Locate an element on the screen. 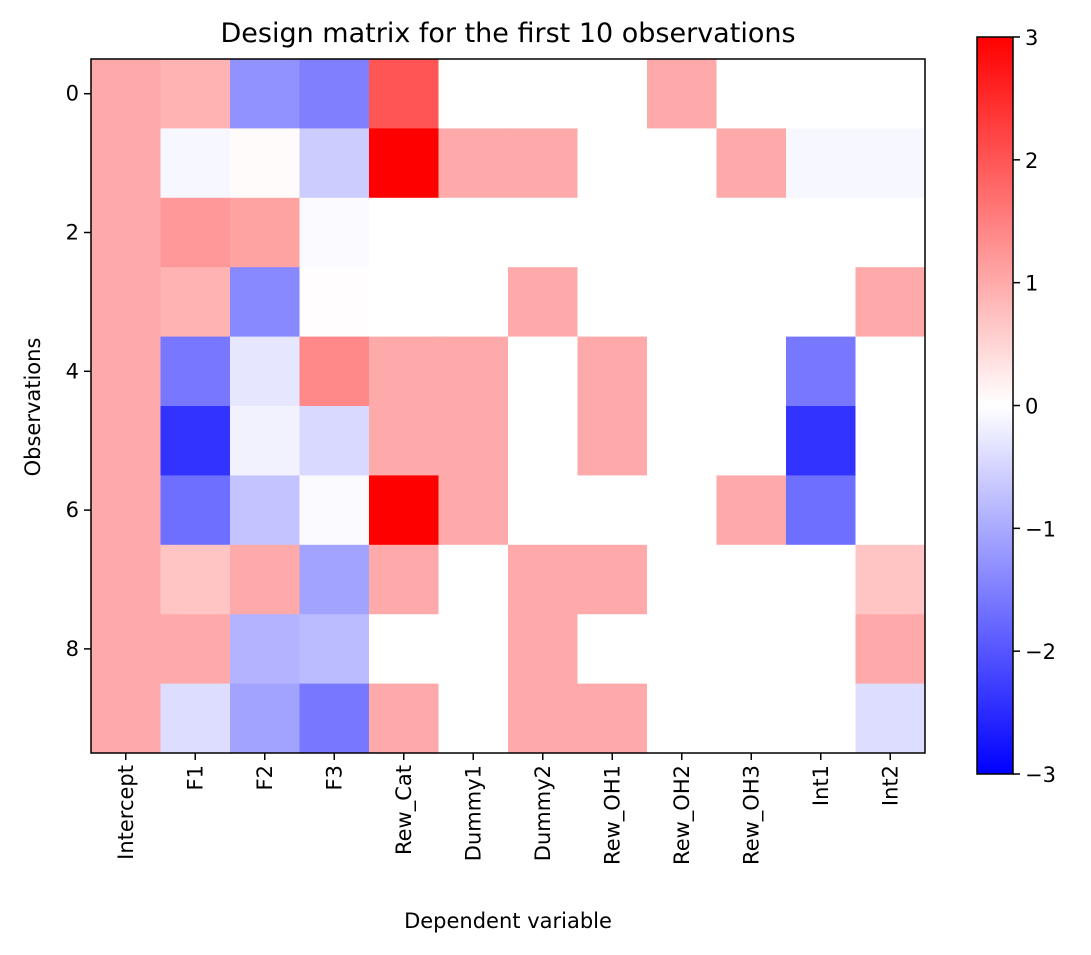 The image size is (1091, 955). y-tick-label: 2 is located at coordinates (72, 233).